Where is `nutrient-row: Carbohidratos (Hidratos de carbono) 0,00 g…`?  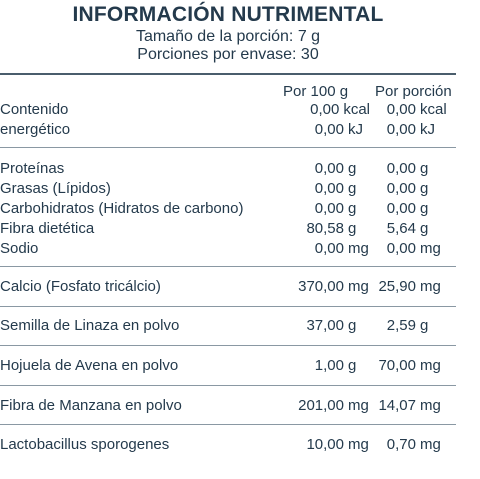 nutrient-row: Carbohidratos (Hidratos de carbono) 0,00 g… is located at coordinates (228, 209).